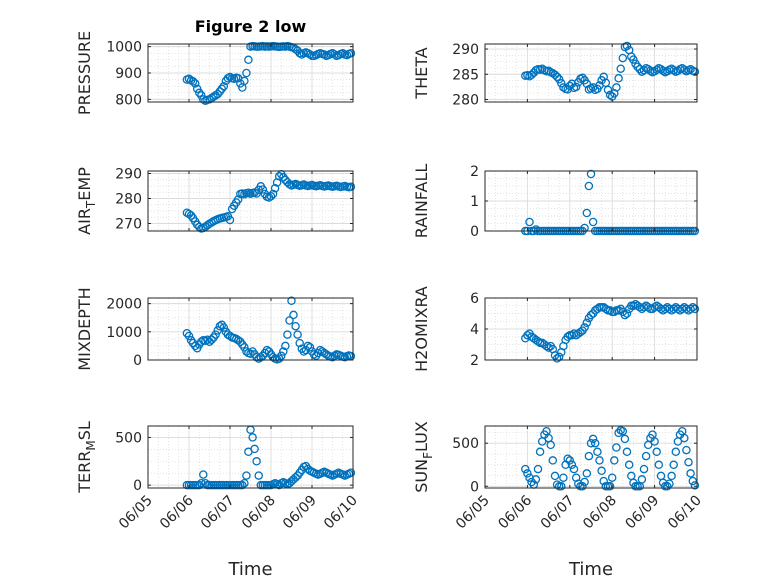  I want to click on y-tick-label: 285, so click(465, 75).